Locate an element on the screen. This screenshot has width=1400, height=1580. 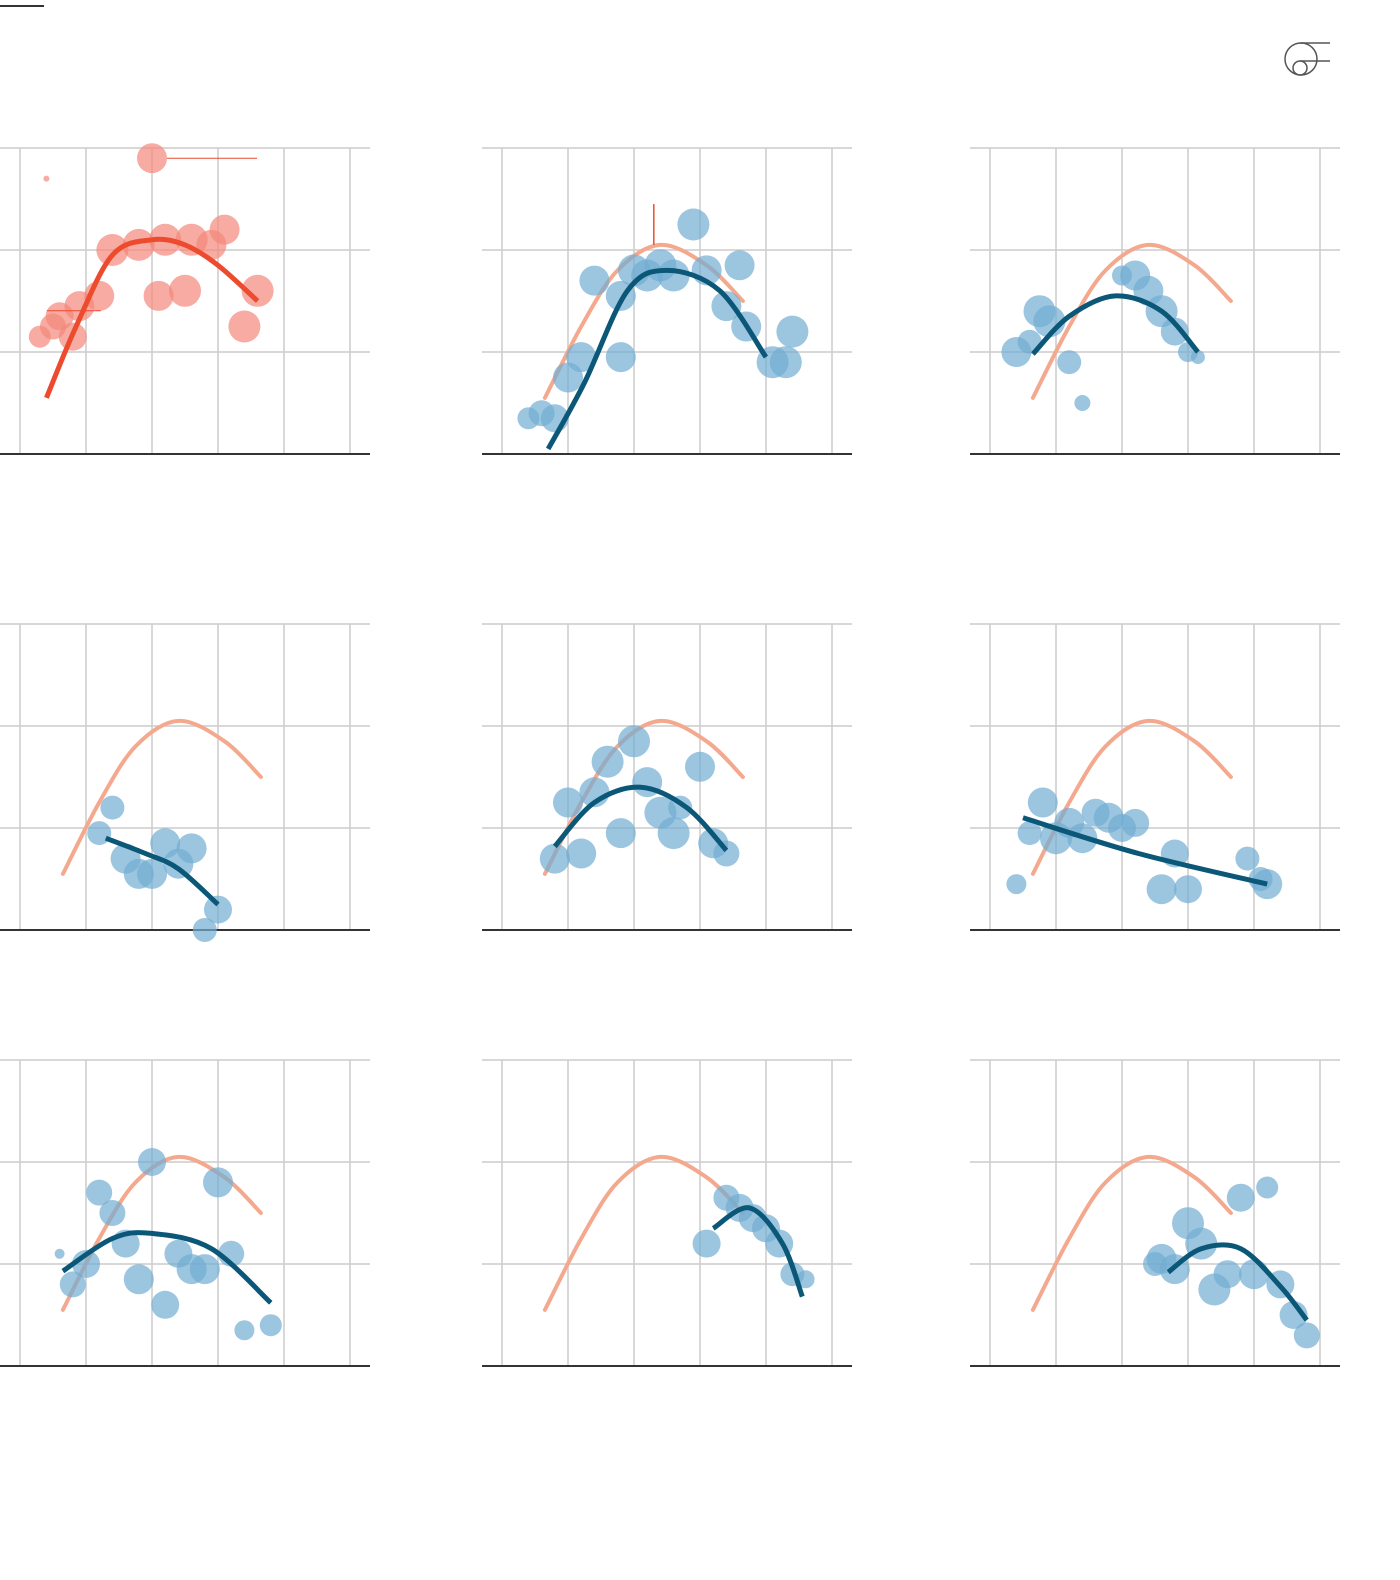
publisher-logo-icon is located at coordinates (1307, 59).